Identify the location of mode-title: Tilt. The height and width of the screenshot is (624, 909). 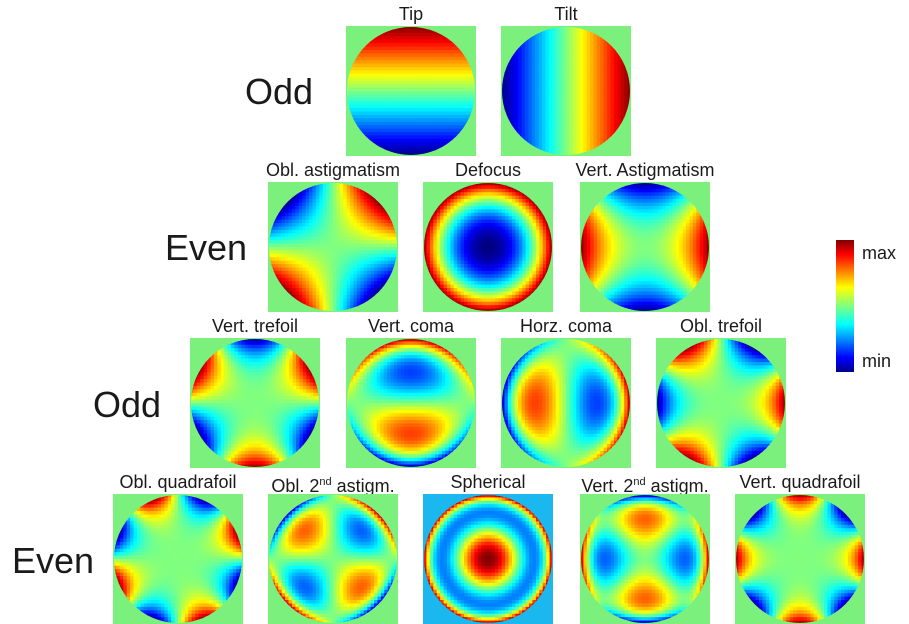
(566, 14).